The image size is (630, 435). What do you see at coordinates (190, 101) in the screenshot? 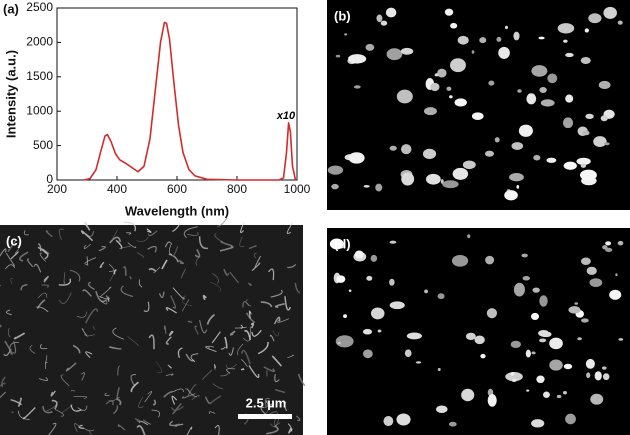
I see `spectrum-line` at bounding box center [190, 101].